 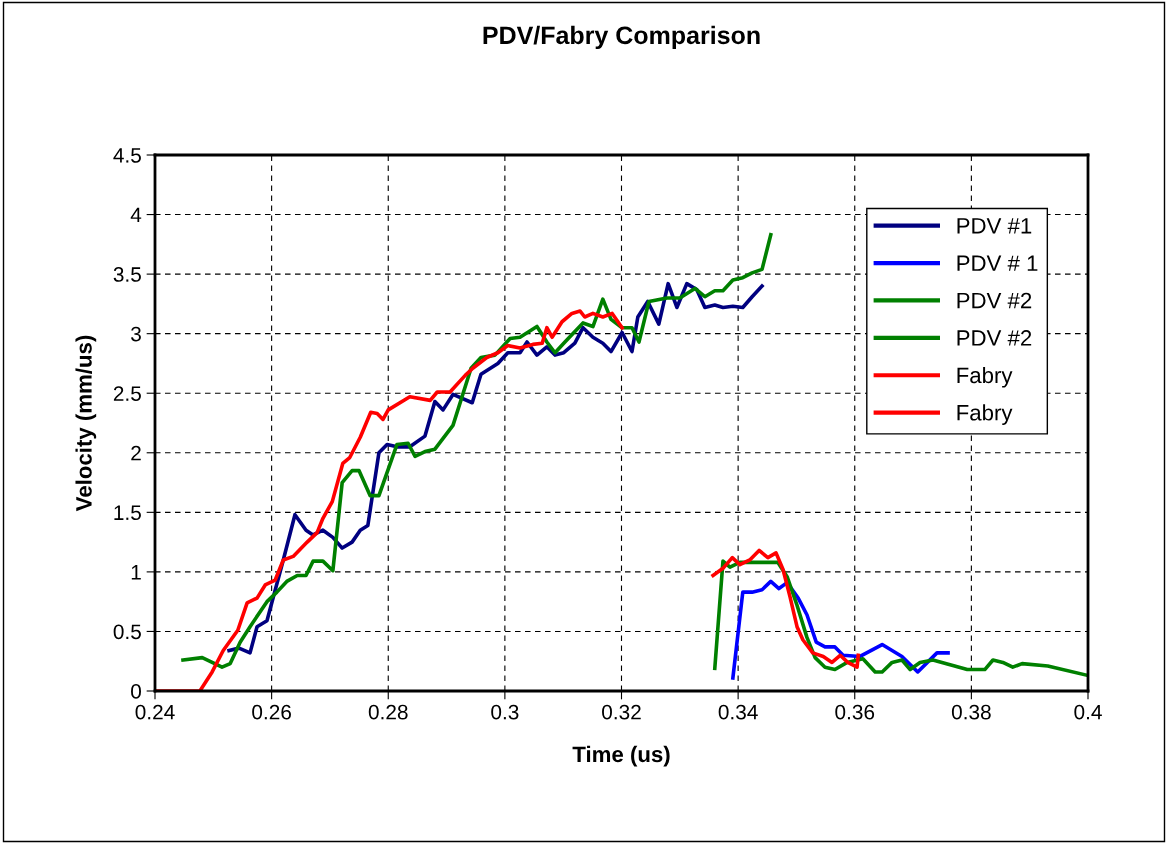 What do you see at coordinates (1088, 712) in the screenshot?
I see `x-tick-label: 0.4` at bounding box center [1088, 712].